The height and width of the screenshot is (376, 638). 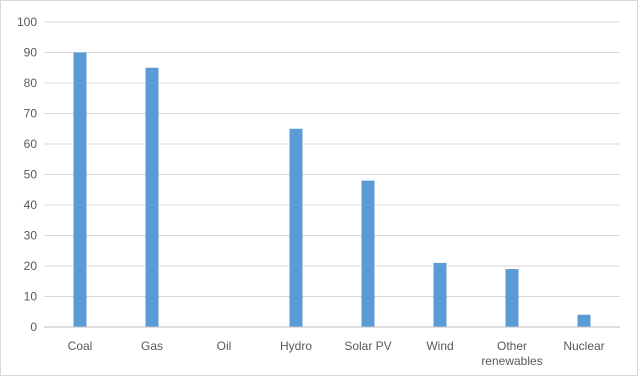 I want to click on y-tick-label: 20, so click(x=31, y=266).